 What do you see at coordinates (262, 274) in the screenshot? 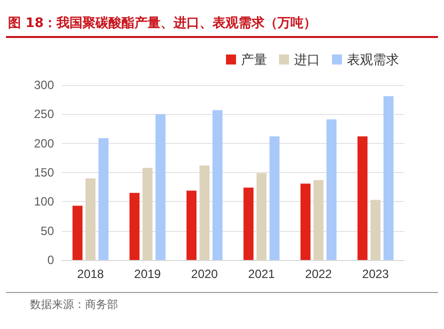
I see `x-tick-label: 2021` at bounding box center [262, 274].